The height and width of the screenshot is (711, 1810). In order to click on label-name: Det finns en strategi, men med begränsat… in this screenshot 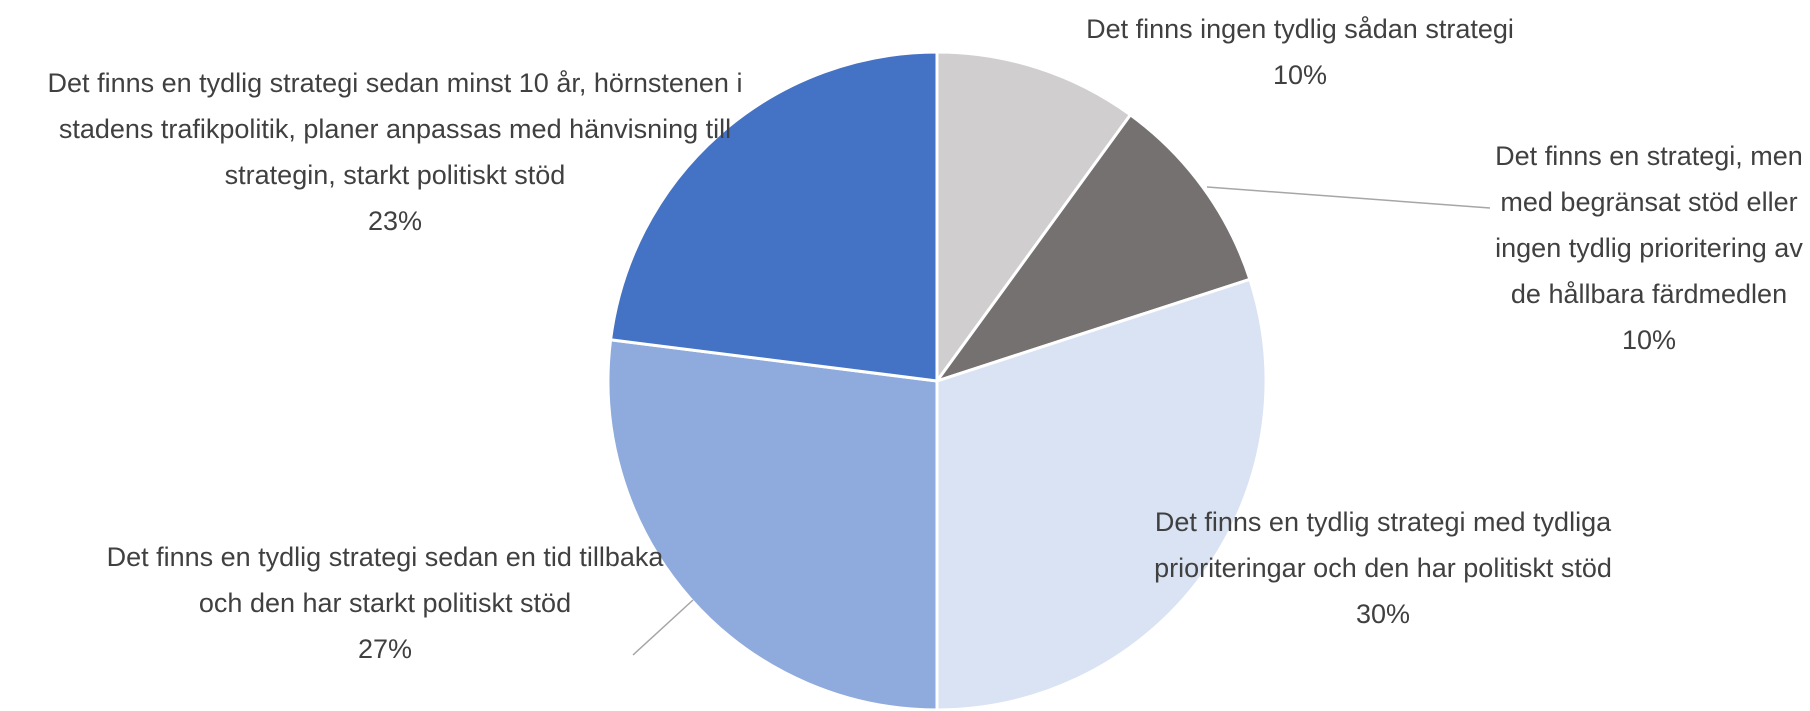, I will do `click(1649, 225)`.